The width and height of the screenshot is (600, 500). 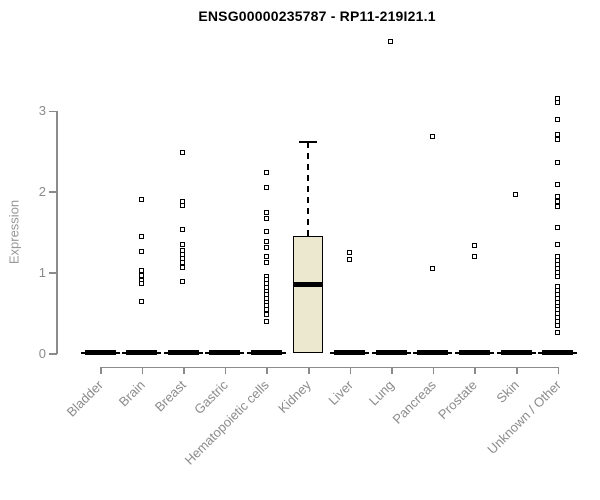 What do you see at coordinates (42, 191) in the screenshot?
I see `y-tick-label: 2` at bounding box center [42, 191].